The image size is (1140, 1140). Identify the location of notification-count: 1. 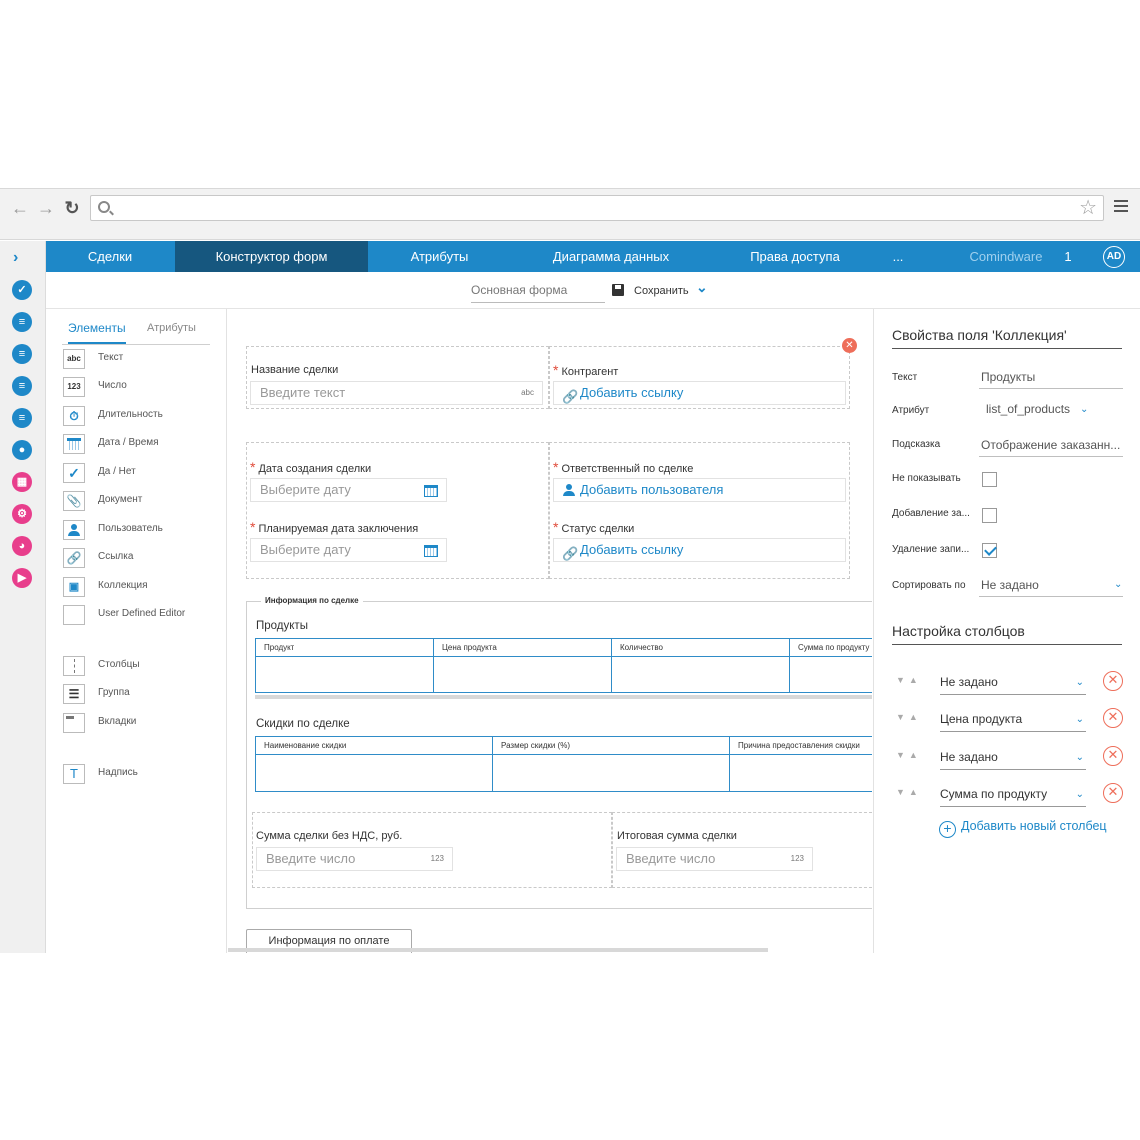
(1068, 256).